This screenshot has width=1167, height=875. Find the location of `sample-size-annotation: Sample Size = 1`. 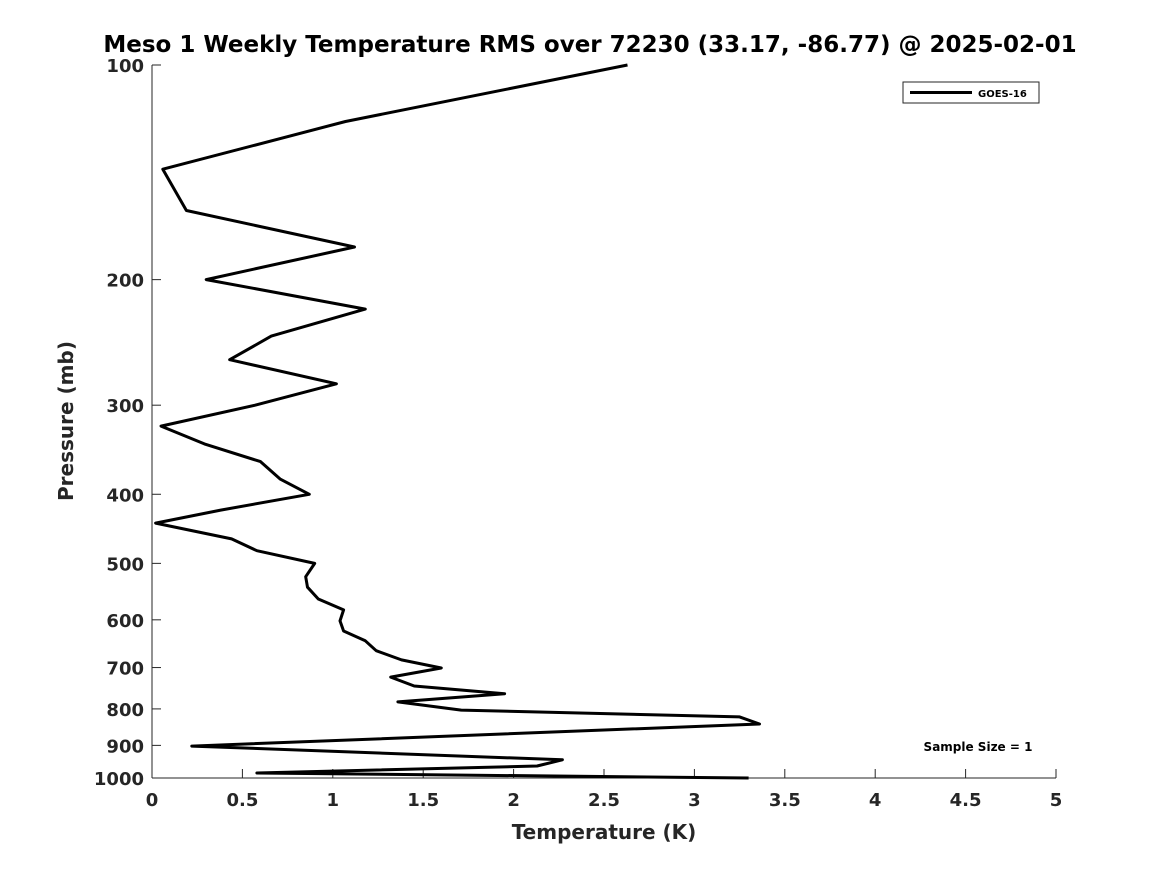

sample-size-annotation: Sample Size = 1 is located at coordinates (978, 747).